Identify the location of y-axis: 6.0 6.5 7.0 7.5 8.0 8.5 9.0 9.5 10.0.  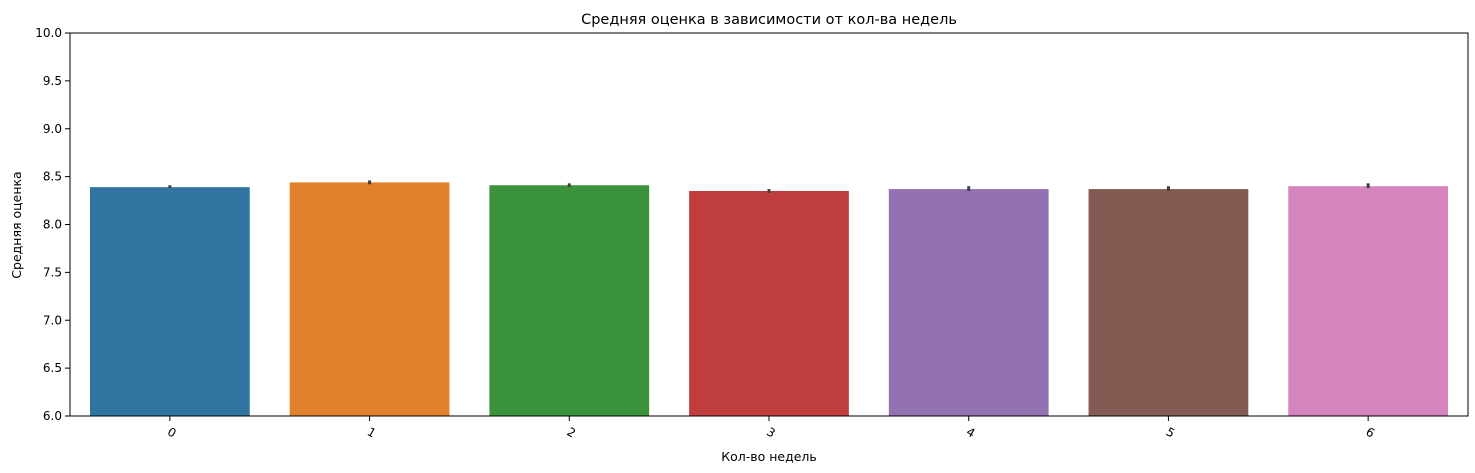
(52, 224).